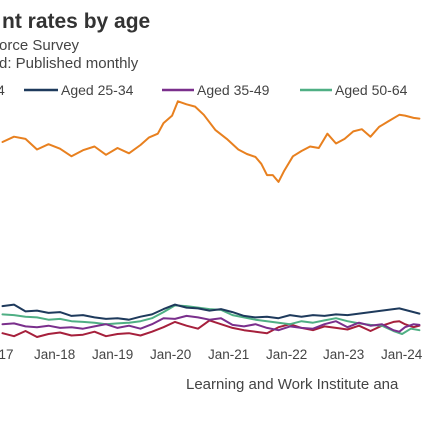 This screenshot has width=432, height=432. What do you see at coordinates (97, 90) in the screenshot?
I see `legend-label-1: Aged 25-34` at bounding box center [97, 90].